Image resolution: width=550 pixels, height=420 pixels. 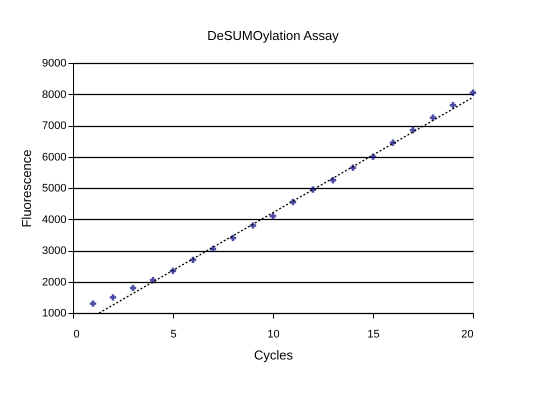 What do you see at coordinates (54, 94) in the screenshot?
I see `y-tick-label: 8000` at bounding box center [54, 94].